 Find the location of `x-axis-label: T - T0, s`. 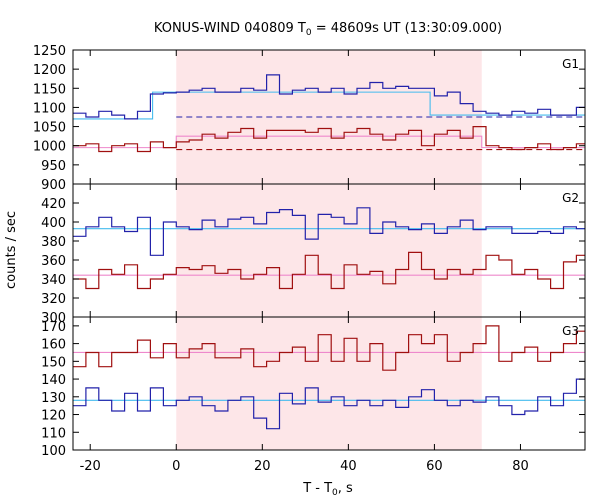

x-axis-label: T - T0, s is located at coordinates (327, 489).